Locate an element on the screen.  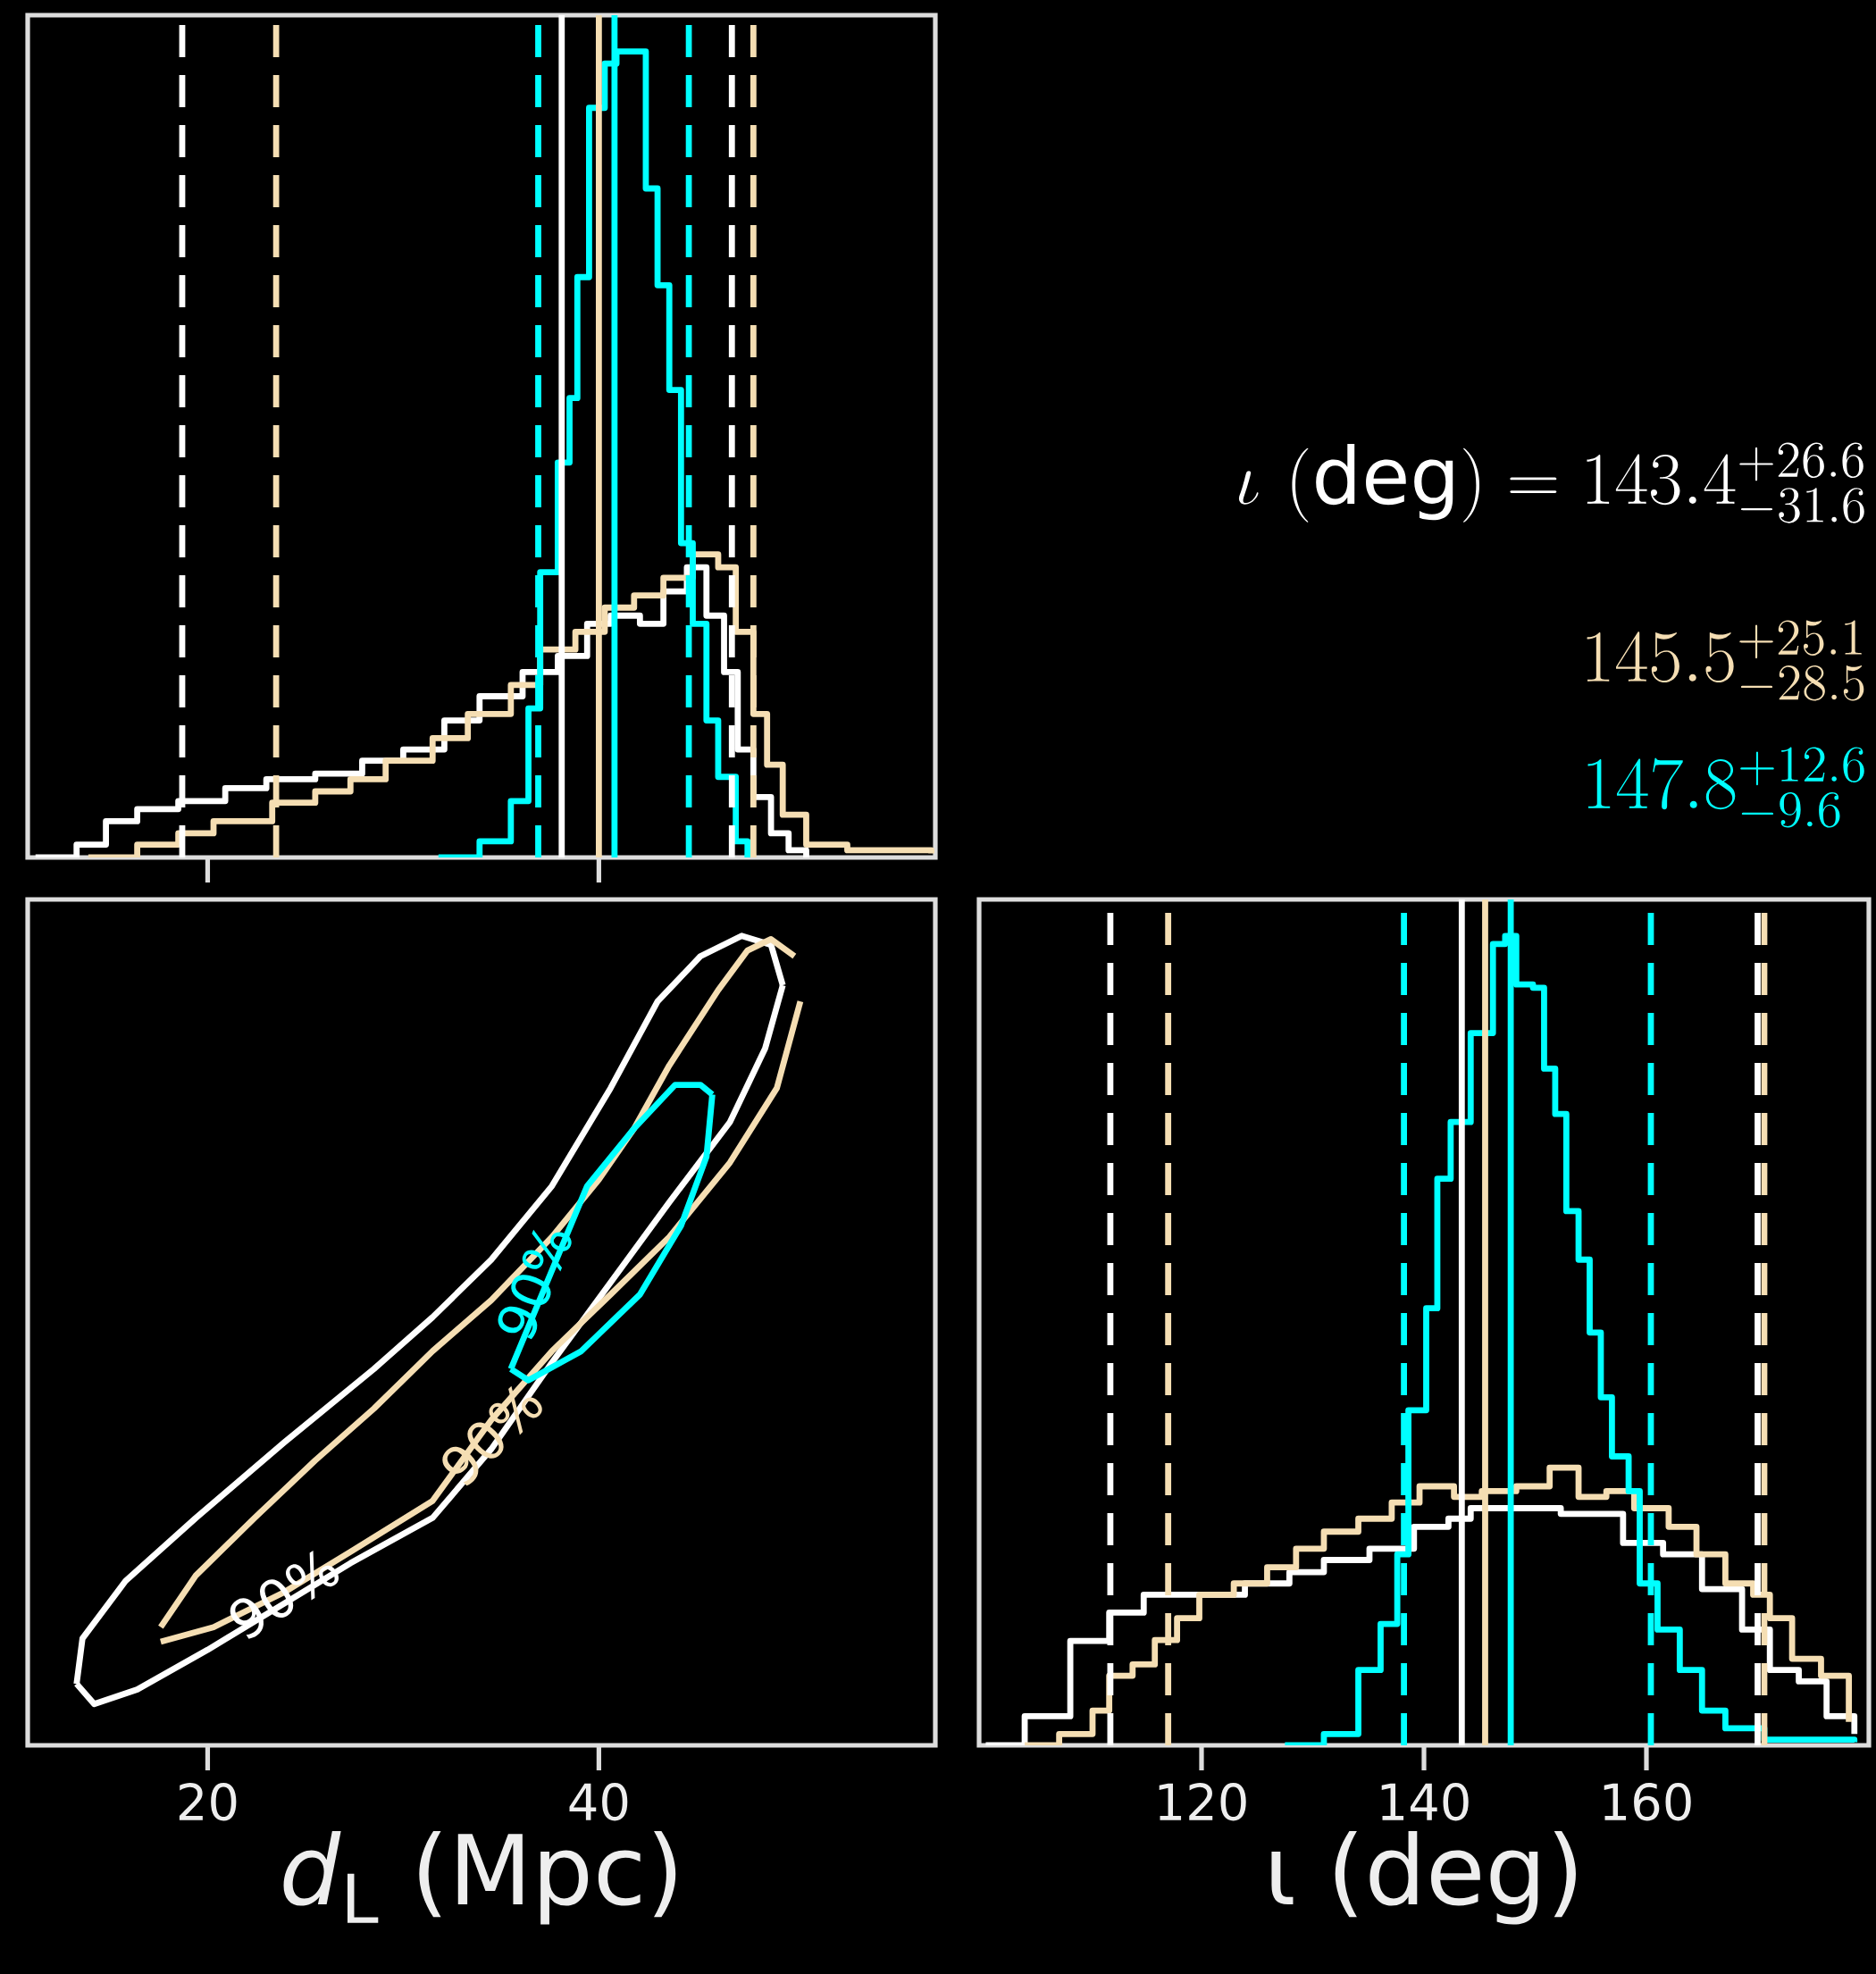
x-axis-title: d$_{L}$ (Mpc) is located at coordinates (479, 1878).